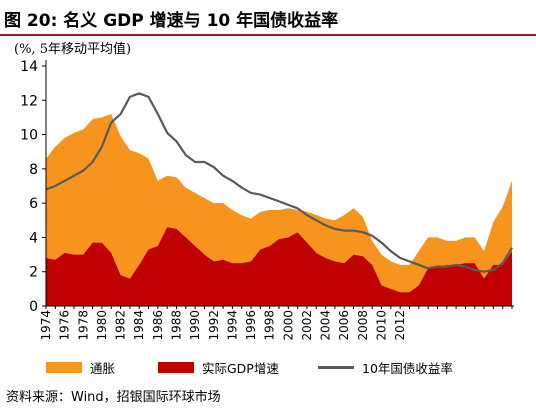  Describe the element at coordinates (121, 325) in the screenshot. I see `x-tick-label: 1982` at that location.